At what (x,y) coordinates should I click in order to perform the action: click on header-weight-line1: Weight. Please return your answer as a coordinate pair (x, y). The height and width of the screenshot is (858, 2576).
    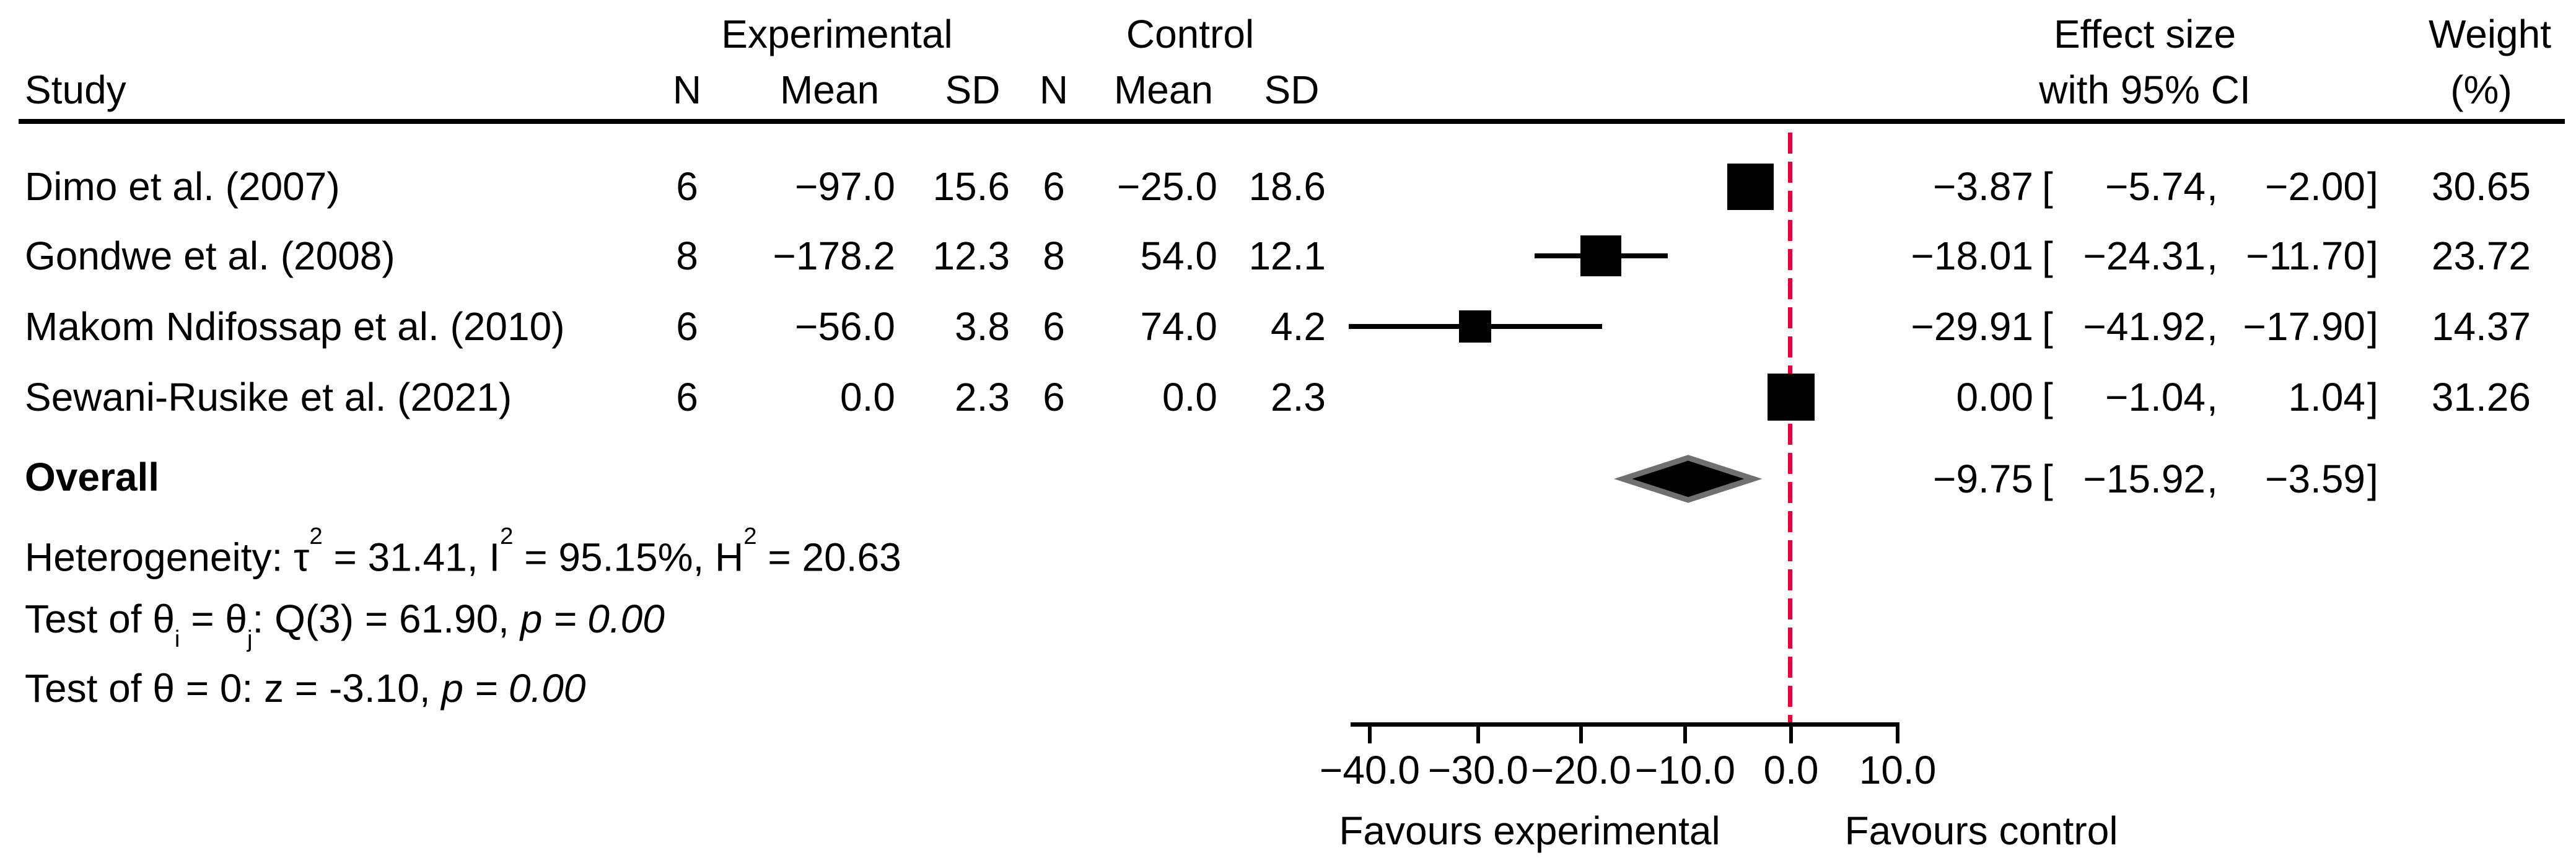
    Looking at the image, I should click on (2489, 34).